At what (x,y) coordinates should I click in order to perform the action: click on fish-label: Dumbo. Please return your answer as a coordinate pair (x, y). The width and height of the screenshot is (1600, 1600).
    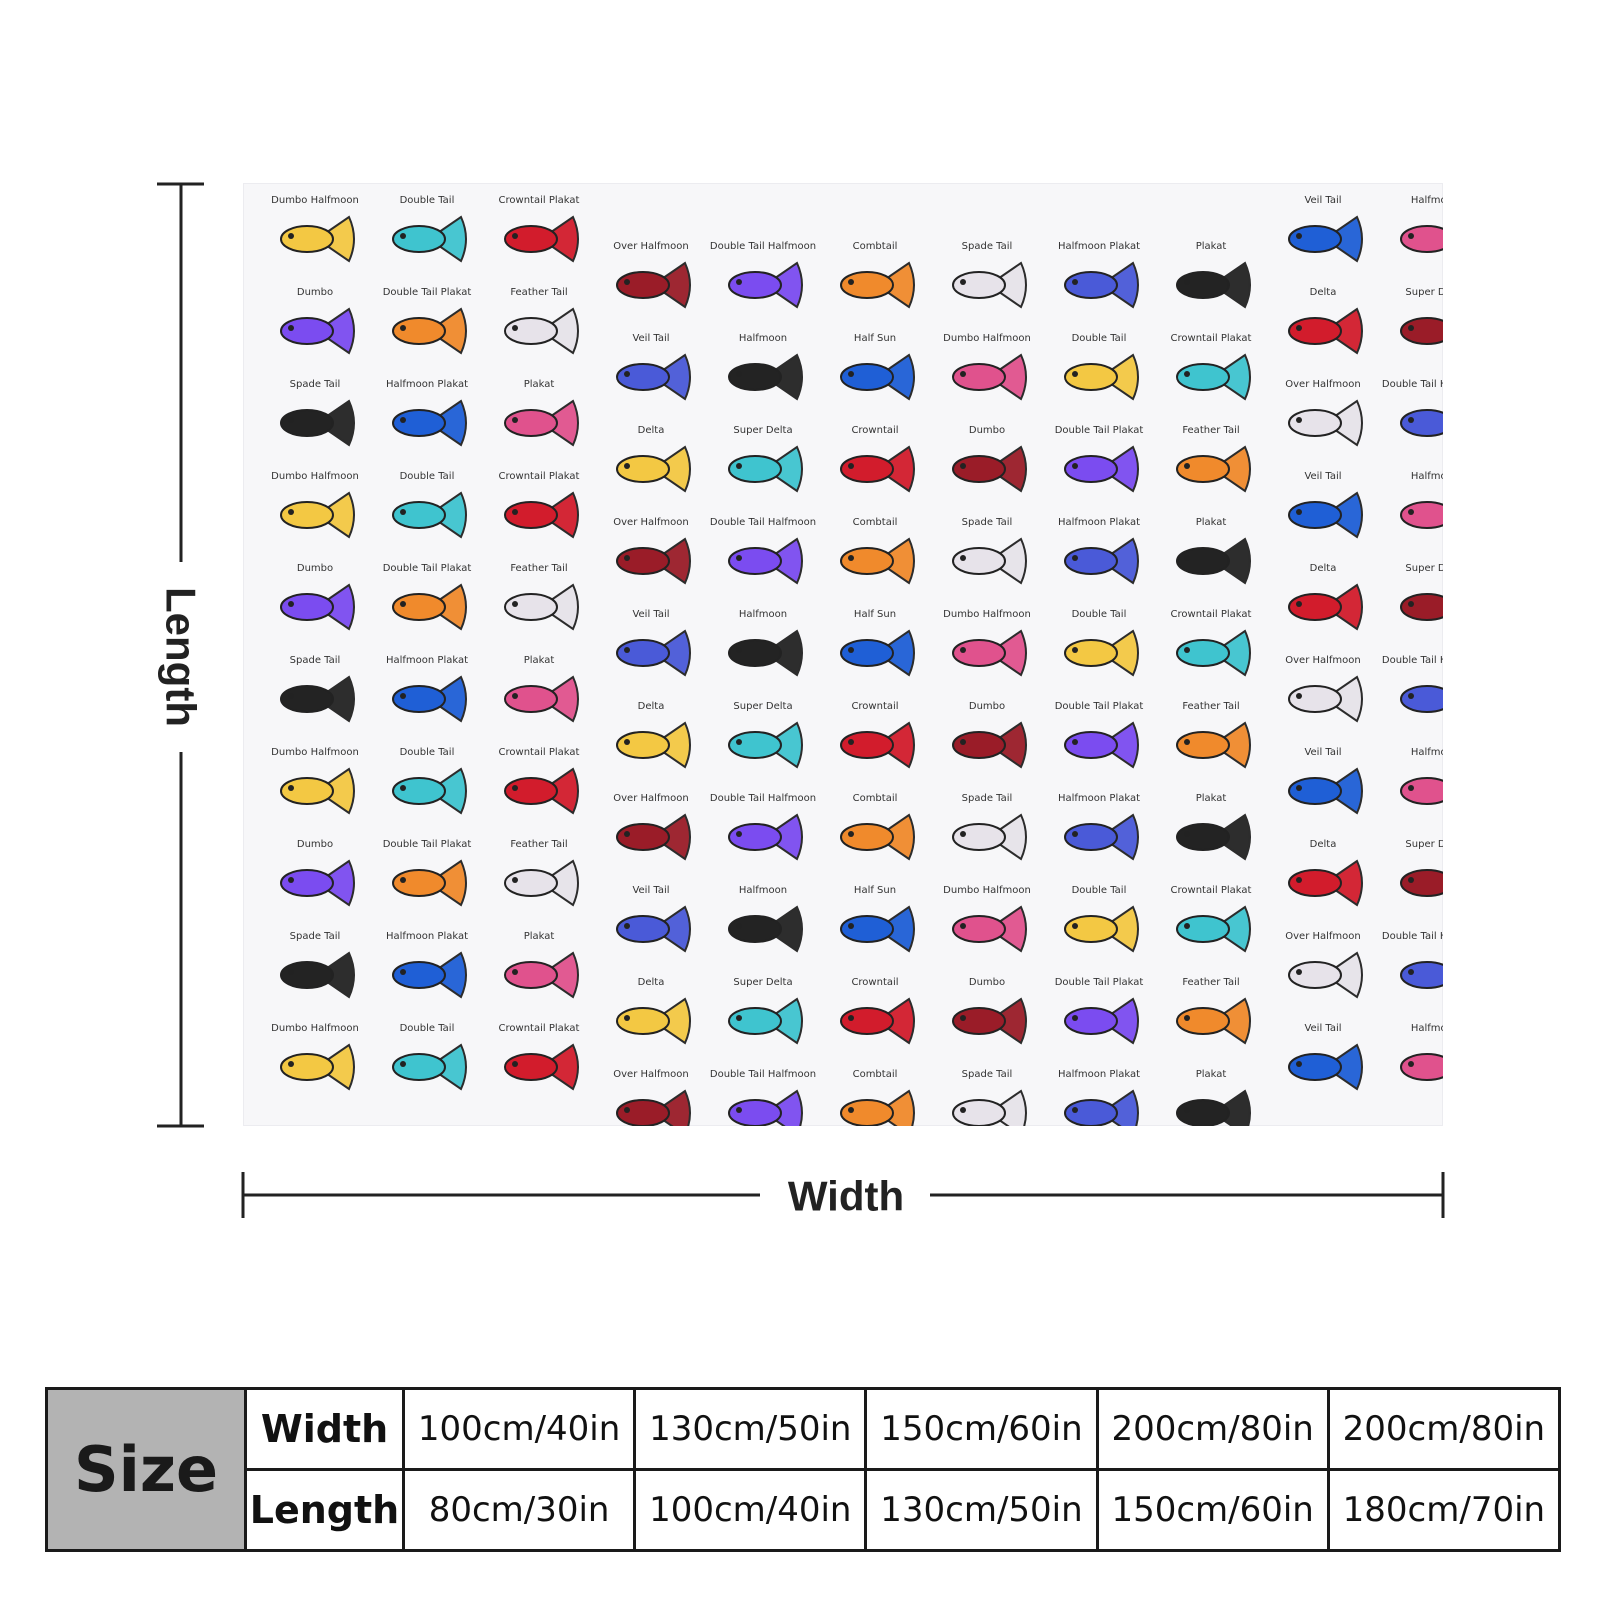
    Looking at the image, I should click on (987, 430).